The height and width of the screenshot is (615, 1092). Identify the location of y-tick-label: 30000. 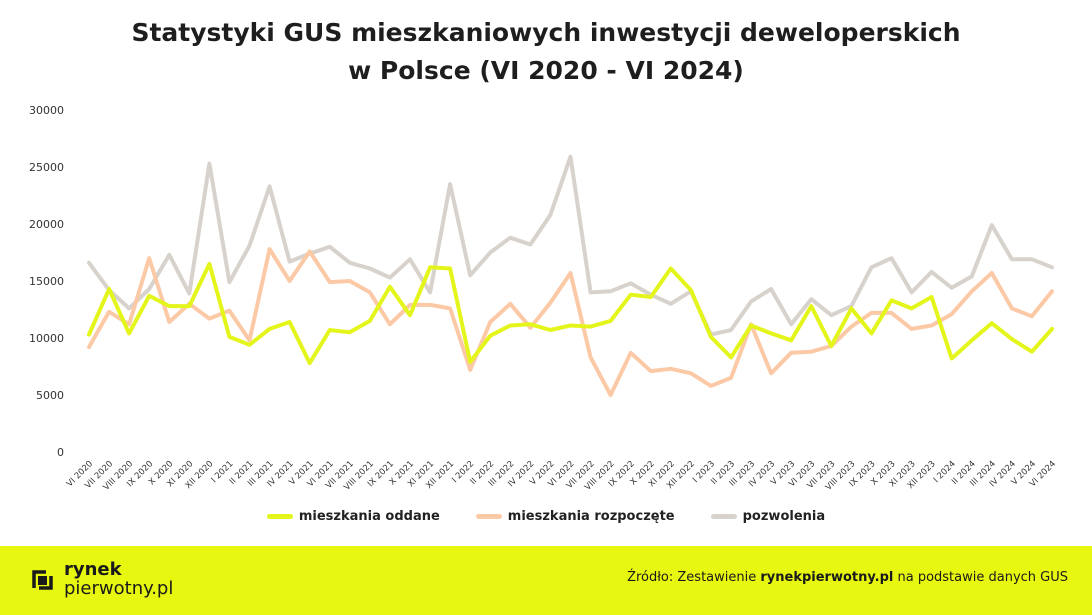
(46, 110).